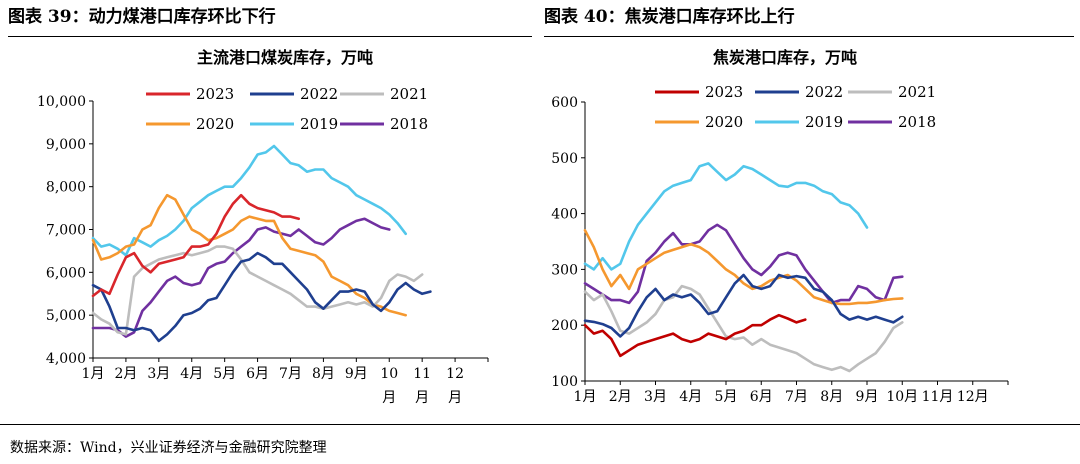 The image size is (1080, 464). What do you see at coordinates (564, 103) in the screenshot?
I see `y-tick-label: 600` at bounding box center [564, 103].